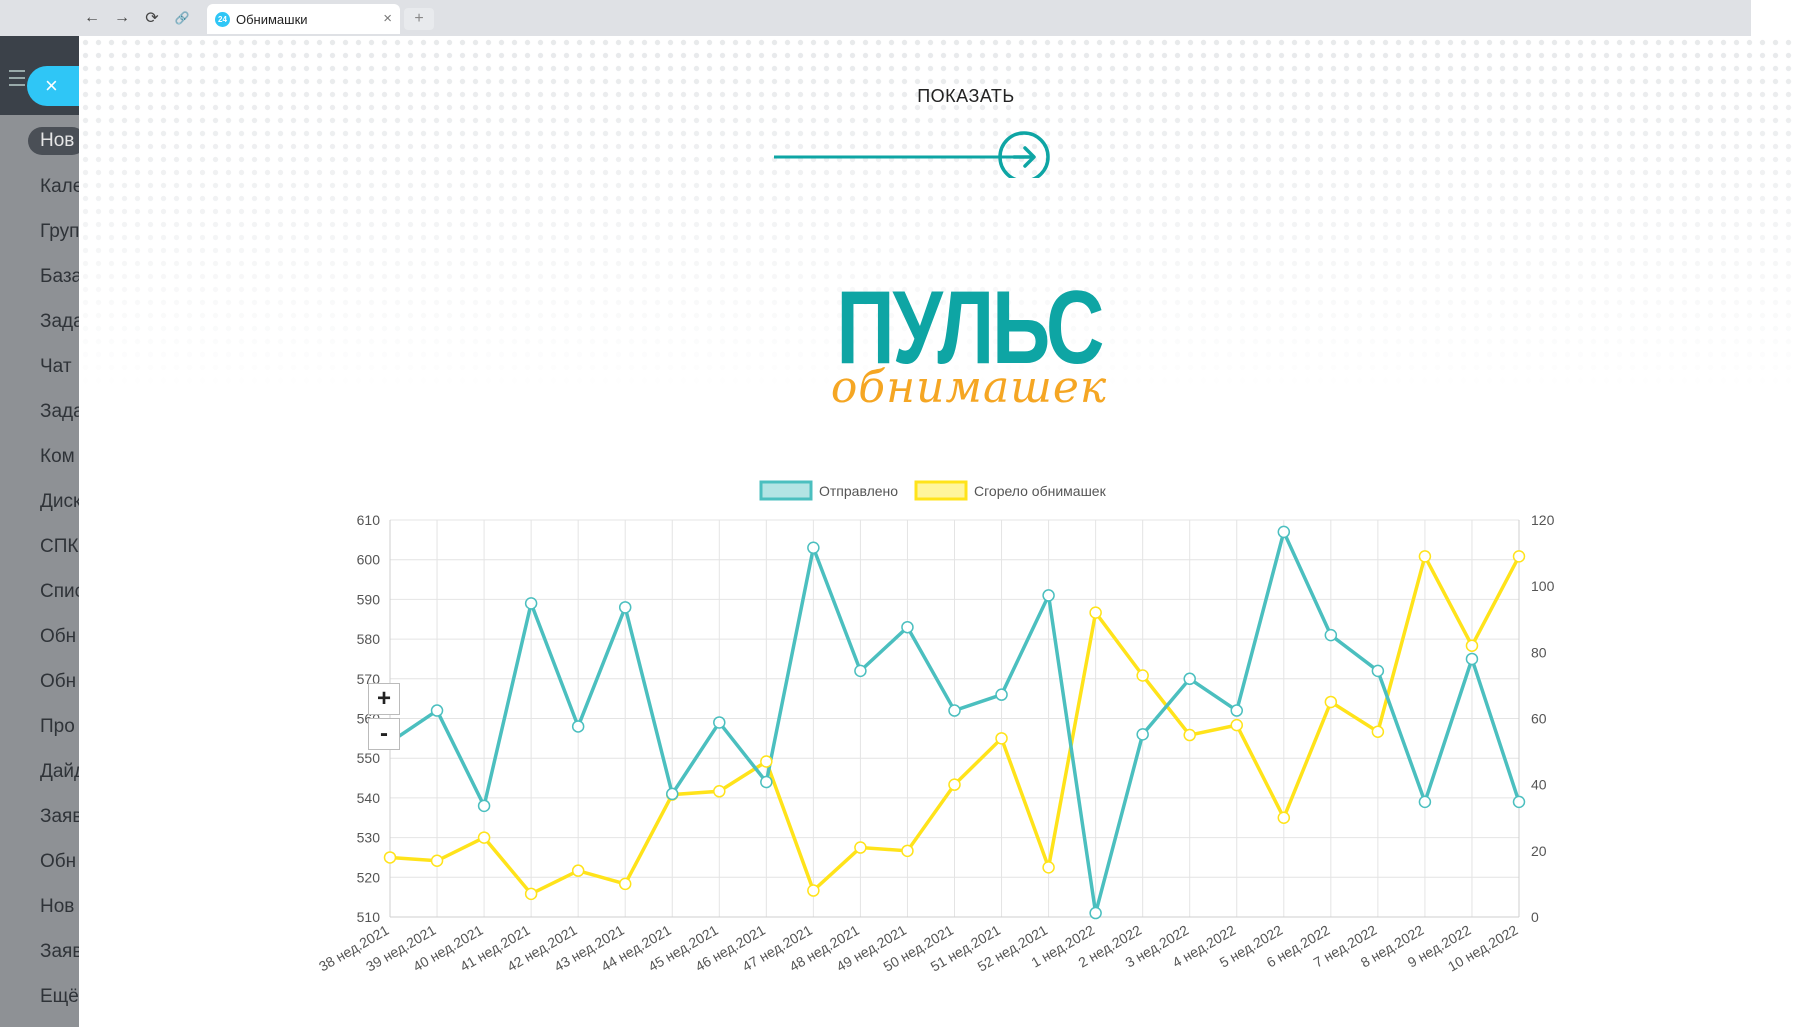  Describe the element at coordinates (92, 17) in the screenshot. I see `back-icon: ←` at that location.